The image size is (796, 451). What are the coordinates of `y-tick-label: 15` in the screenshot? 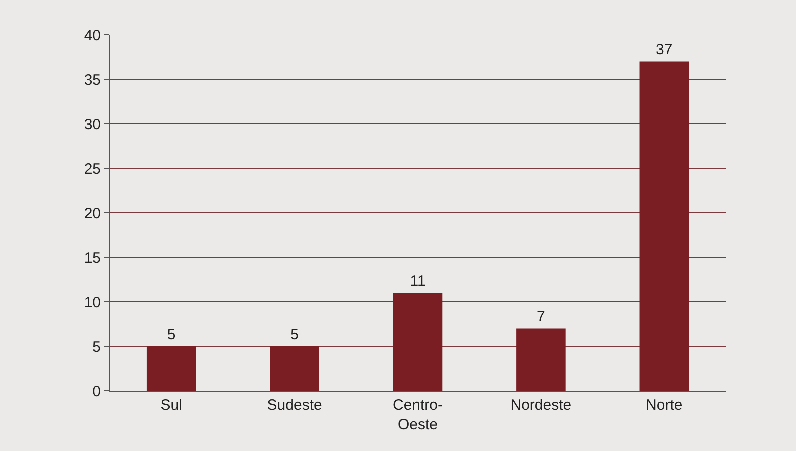 It's located at (92, 258).